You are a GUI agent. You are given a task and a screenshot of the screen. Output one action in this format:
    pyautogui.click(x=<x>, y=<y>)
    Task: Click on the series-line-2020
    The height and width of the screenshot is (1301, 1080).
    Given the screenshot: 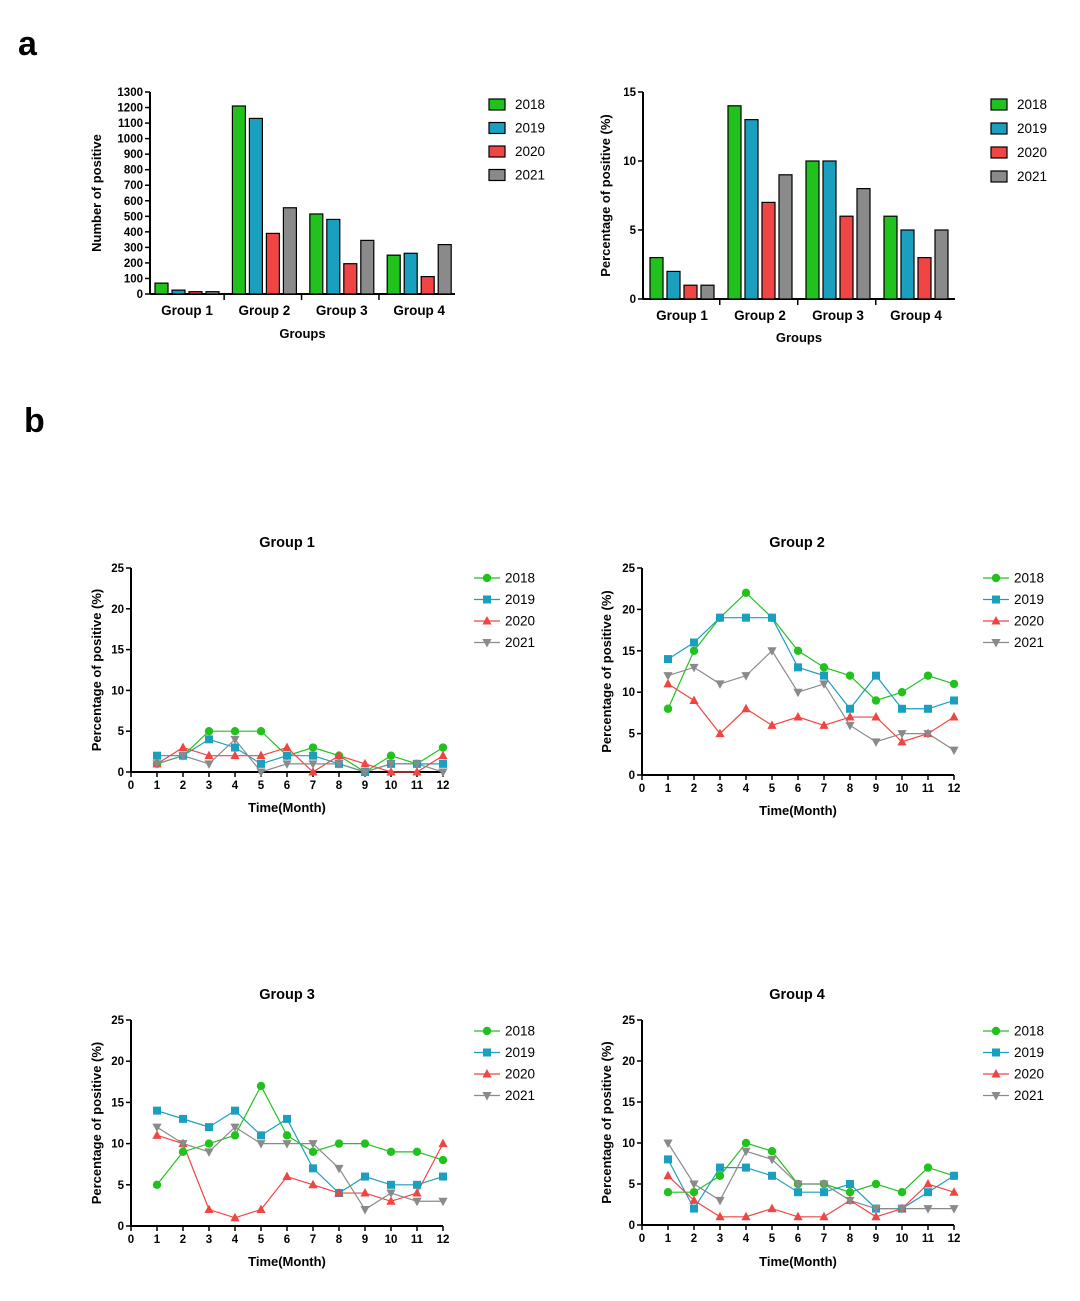 What is the action you would take?
    pyautogui.click(x=811, y=1196)
    